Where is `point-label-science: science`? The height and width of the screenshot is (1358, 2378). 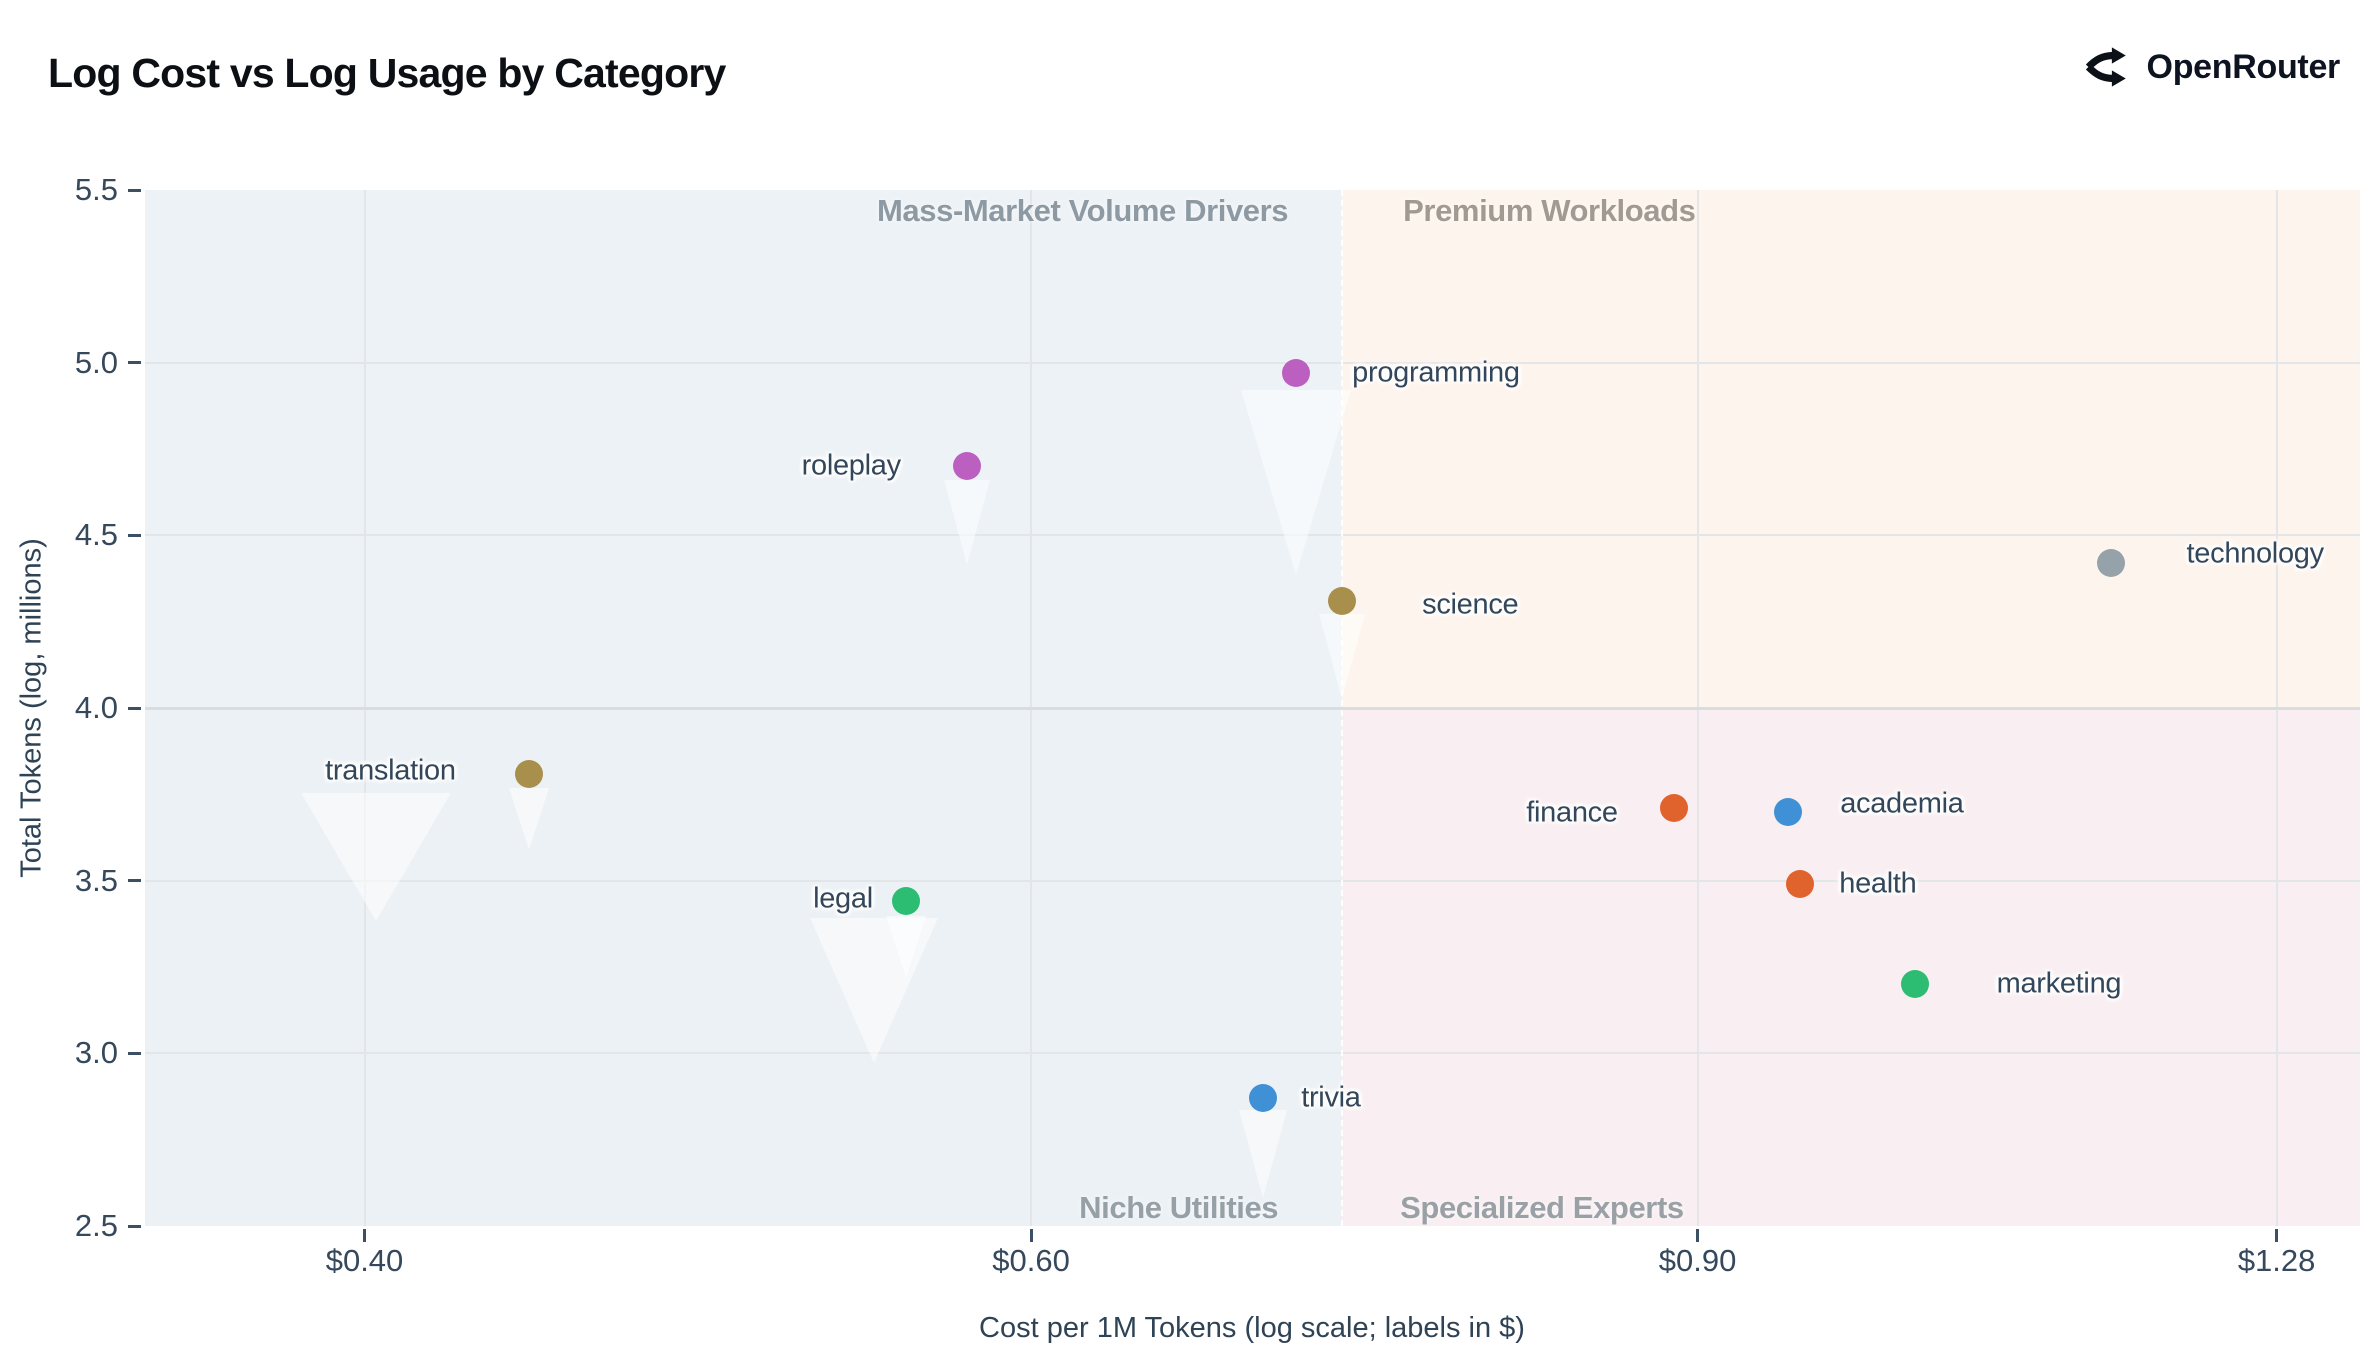 point-label-science: science is located at coordinates (1470, 604).